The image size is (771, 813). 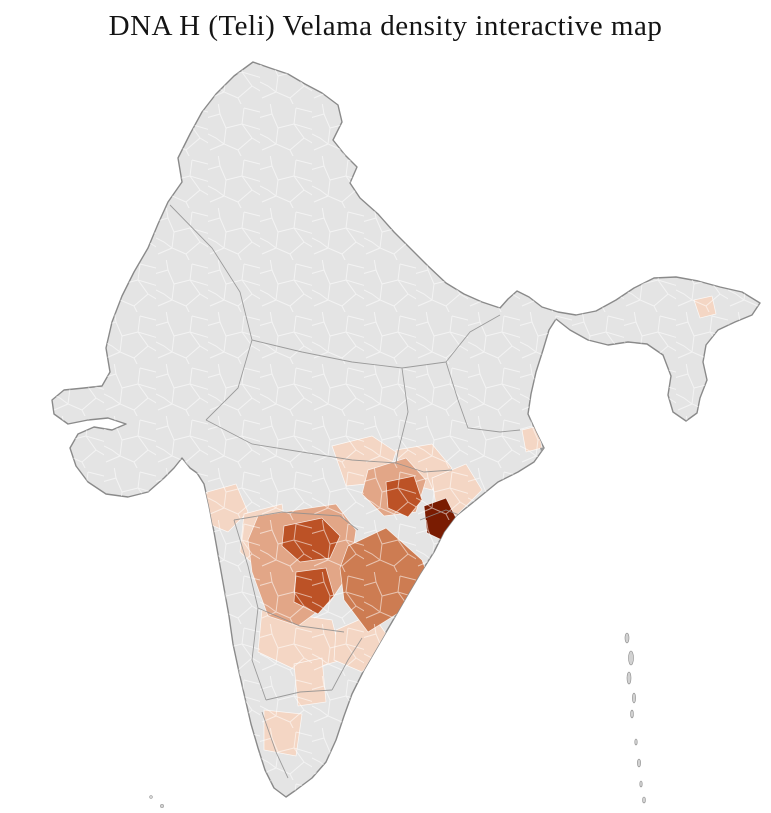 I want to click on andaman-islands, so click(x=635, y=718).